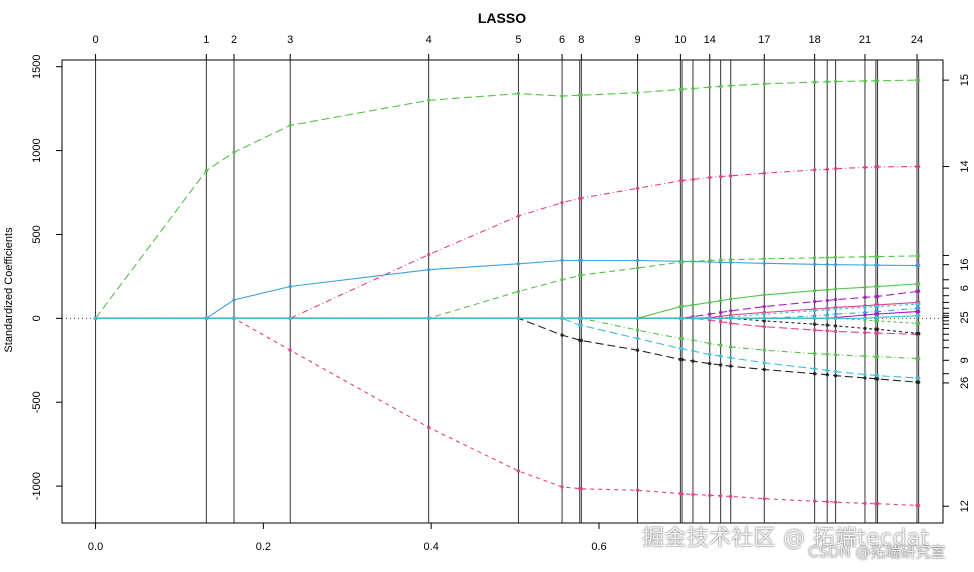 This screenshot has width=974, height=572. What do you see at coordinates (95, 547) in the screenshot?
I see `x-tick-label-0: 0.0` at bounding box center [95, 547].